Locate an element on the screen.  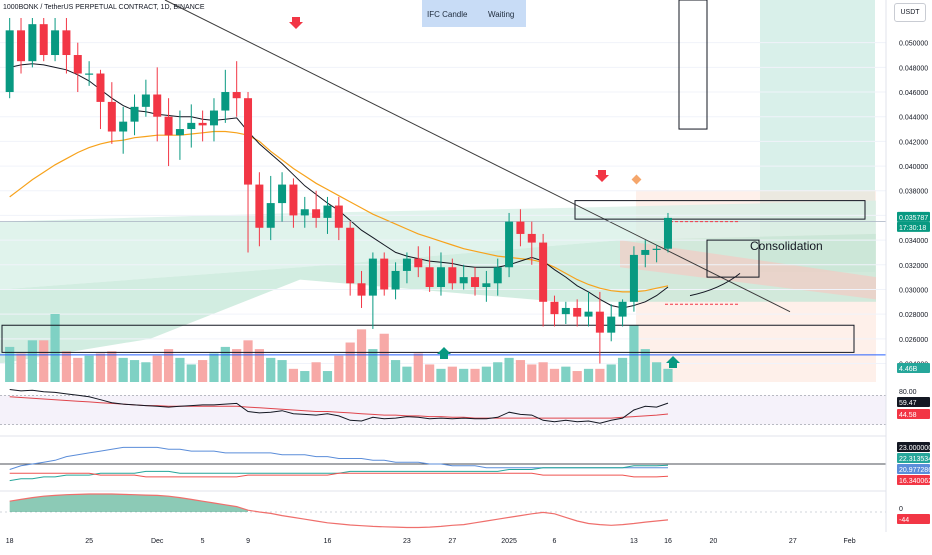
rsi-value-badge: 59.47 is located at coordinates (908, 403).